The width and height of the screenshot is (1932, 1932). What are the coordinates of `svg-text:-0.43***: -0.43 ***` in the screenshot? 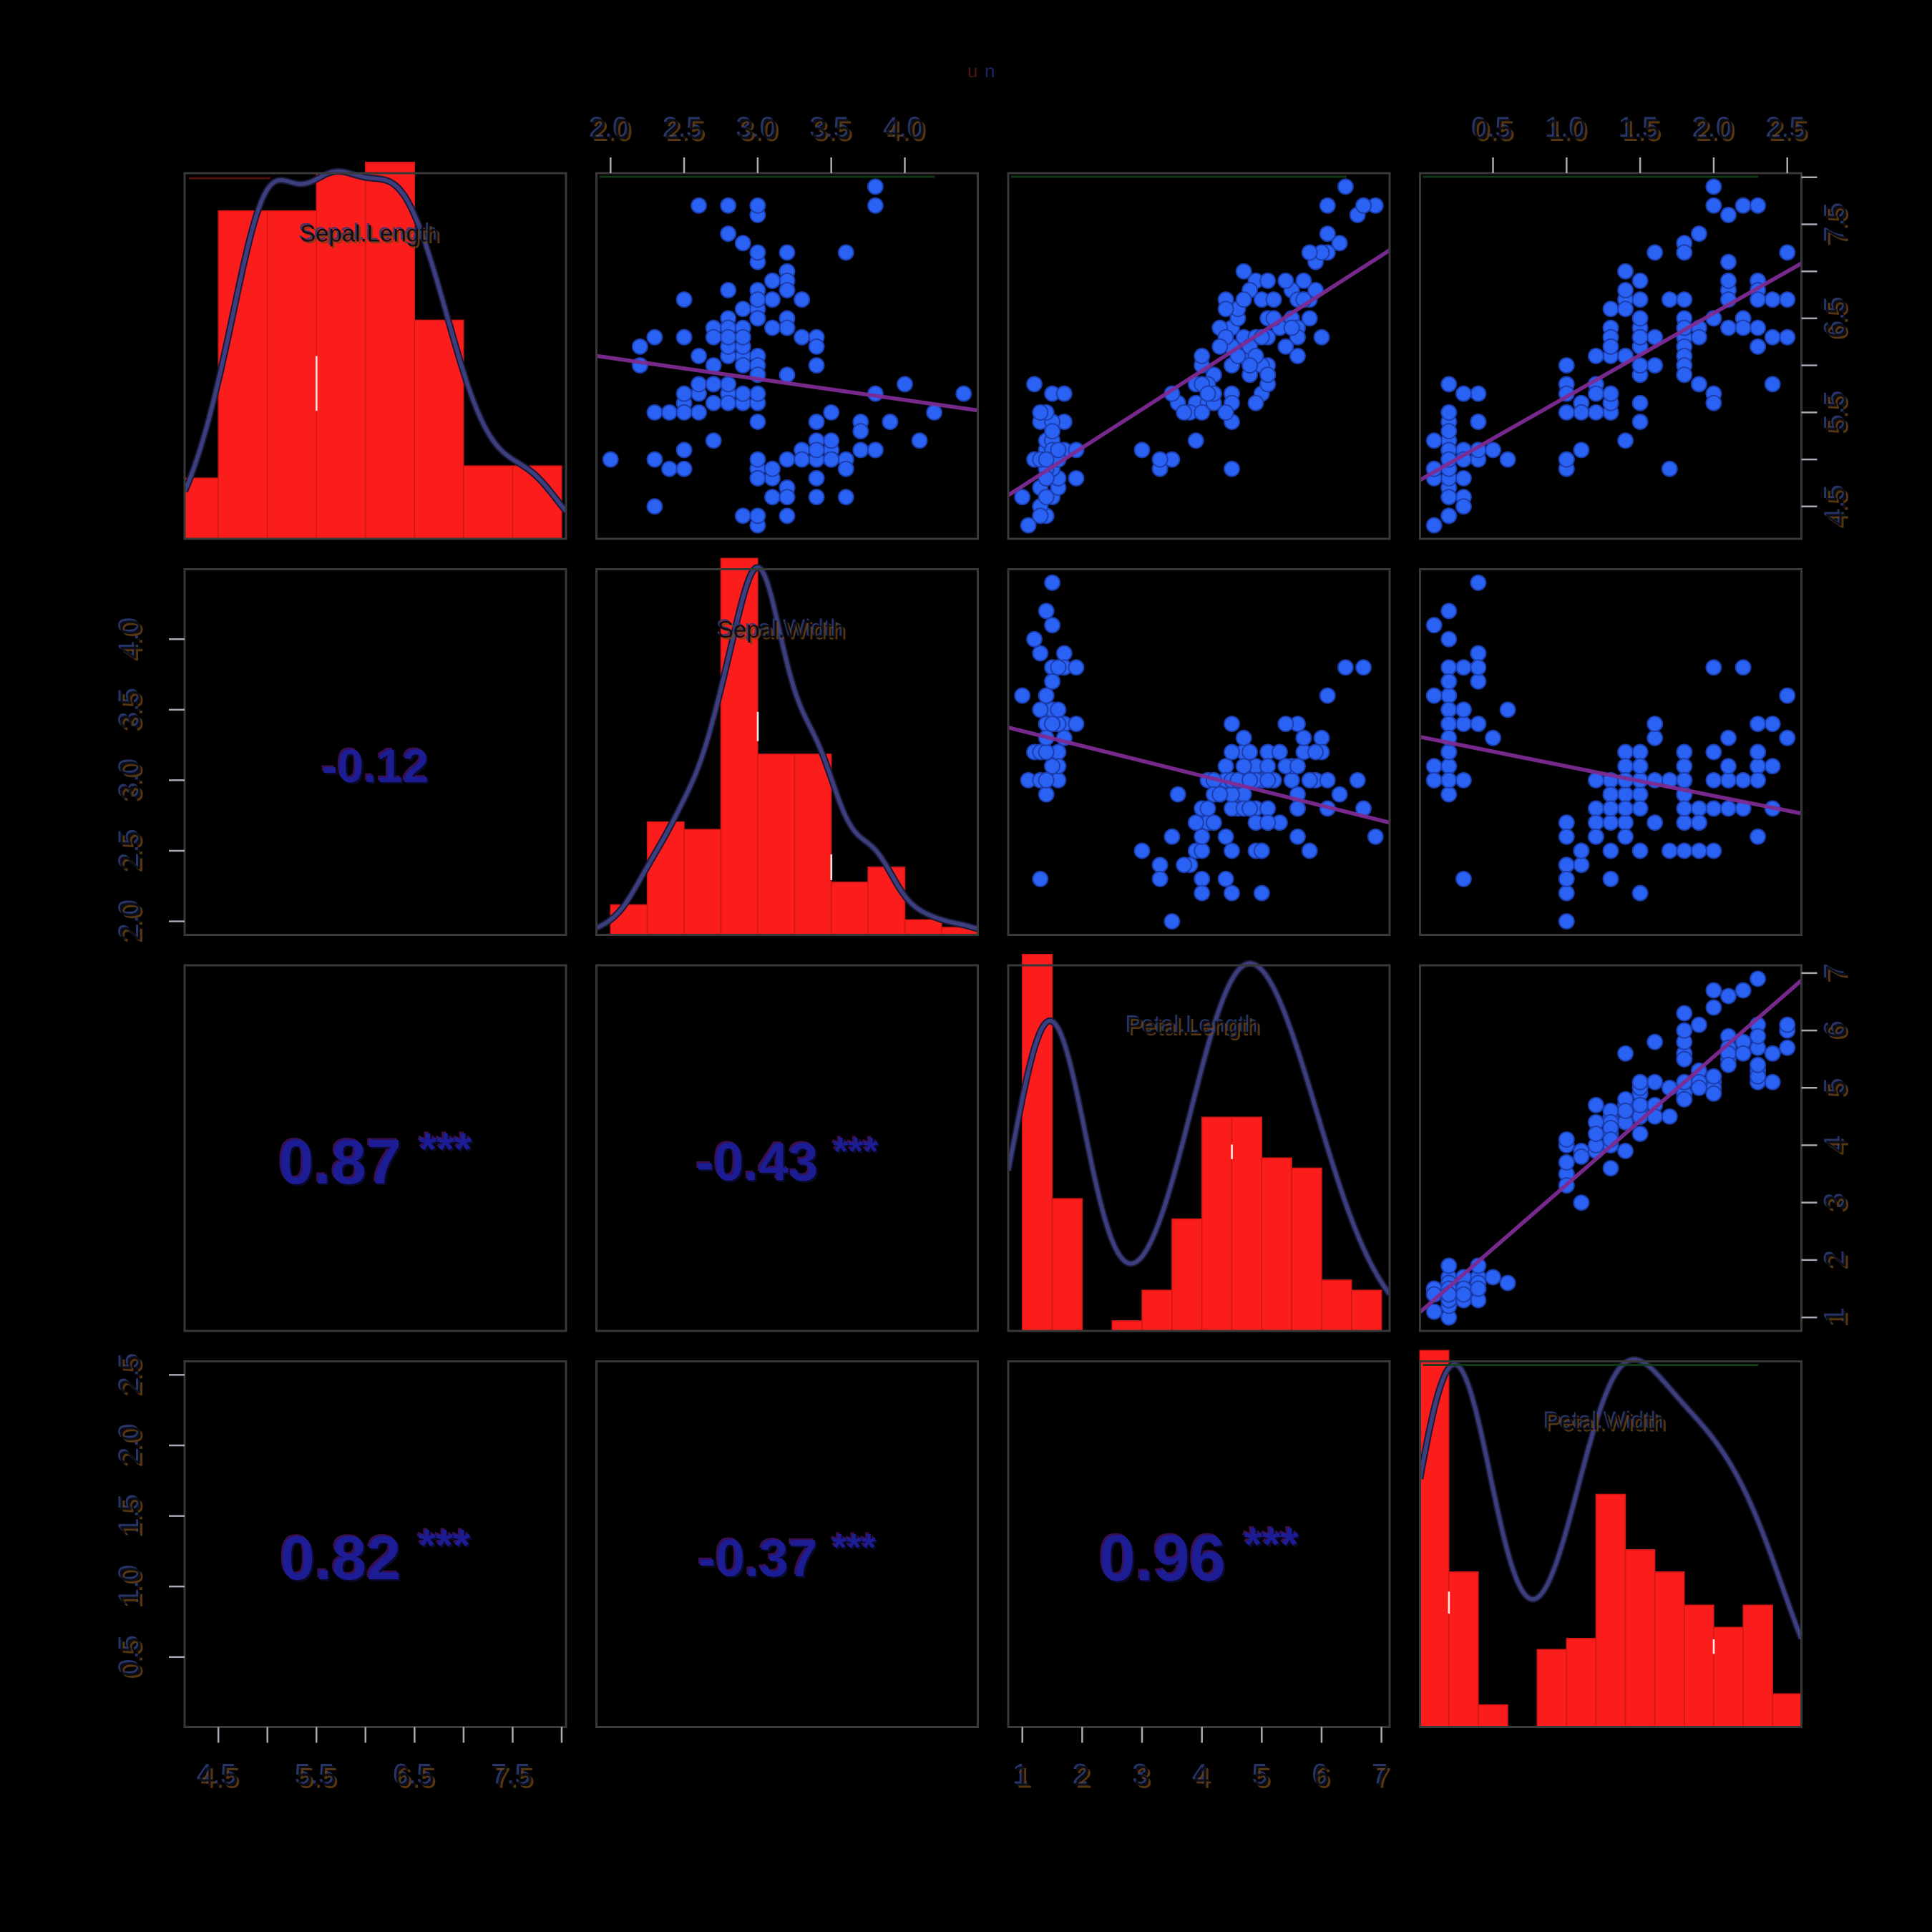 It's located at (789, 1163).